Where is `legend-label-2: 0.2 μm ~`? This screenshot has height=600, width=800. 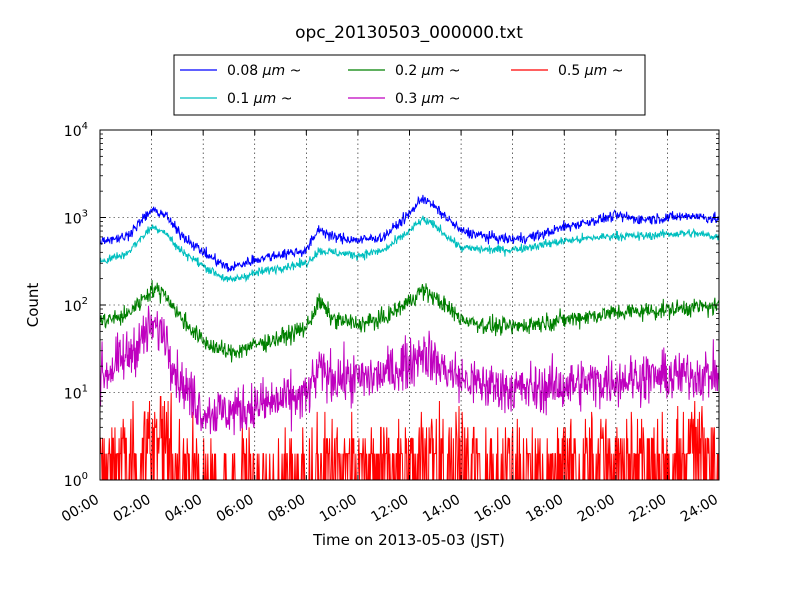
legend-label-2: 0.2 μm ~ is located at coordinates (427, 71).